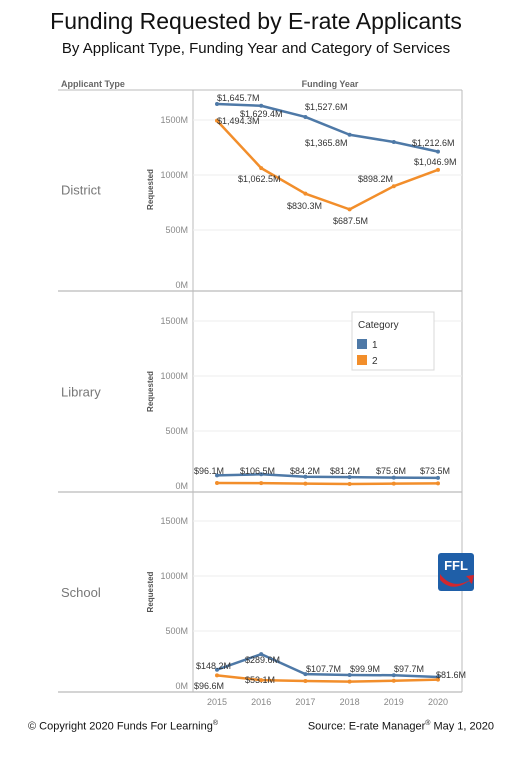 This screenshot has height=768, width=512. I want to click on data-label: $1,629.4M, so click(261, 114).